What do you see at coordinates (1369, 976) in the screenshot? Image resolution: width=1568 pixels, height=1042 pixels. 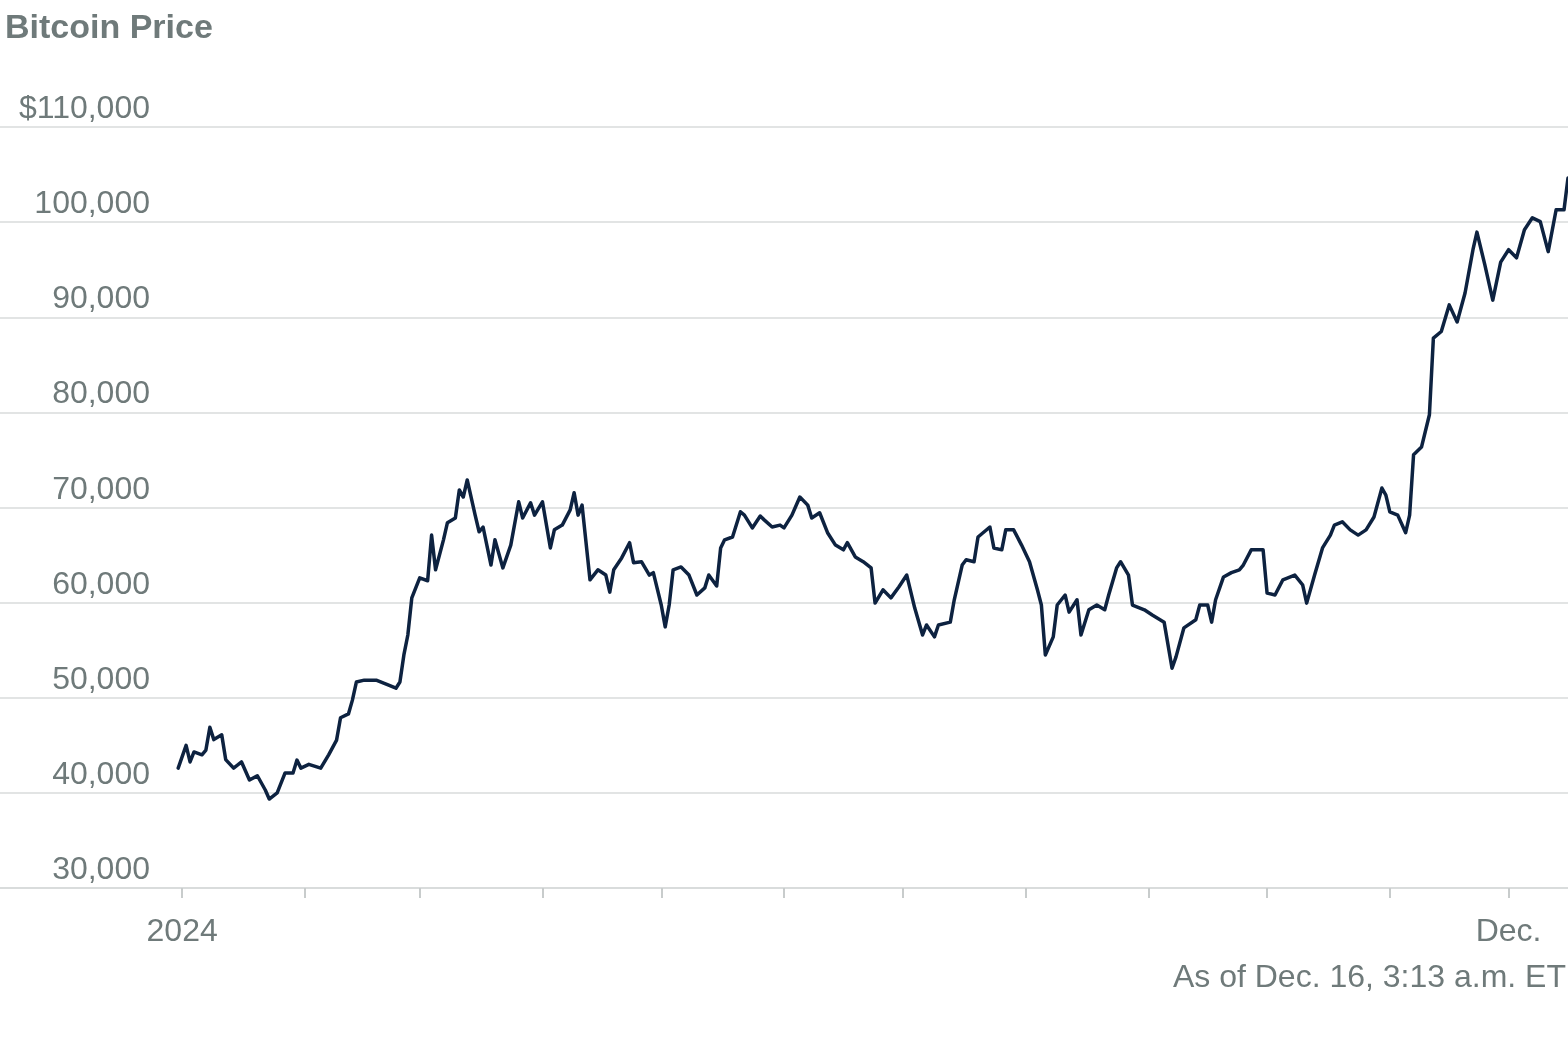 I see `text: As of Dec. 16, 3:13 a.m. ET` at bounding box center [1369, 976].